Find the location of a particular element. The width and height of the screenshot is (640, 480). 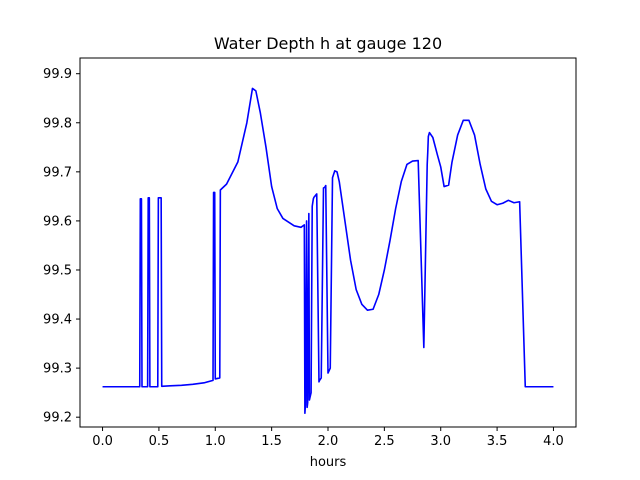

y-tick-label: 99.3 is located at coordinates (57, 369).